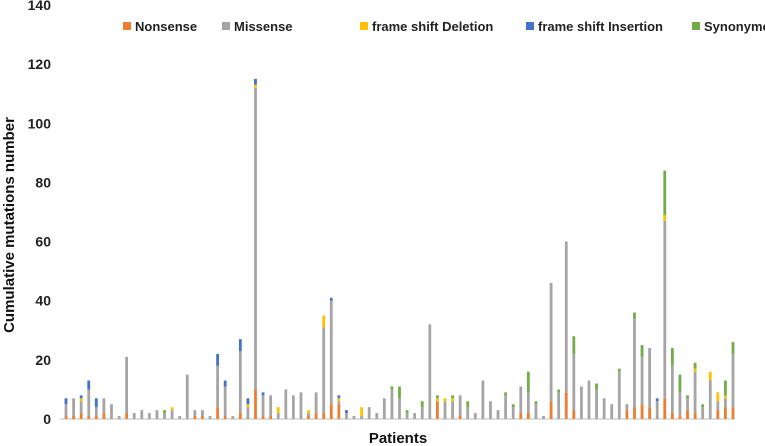 Image resolution: width=765 pixels, height=446 pixels. I want to click on y-tick-label: 100, so click(40, 123).